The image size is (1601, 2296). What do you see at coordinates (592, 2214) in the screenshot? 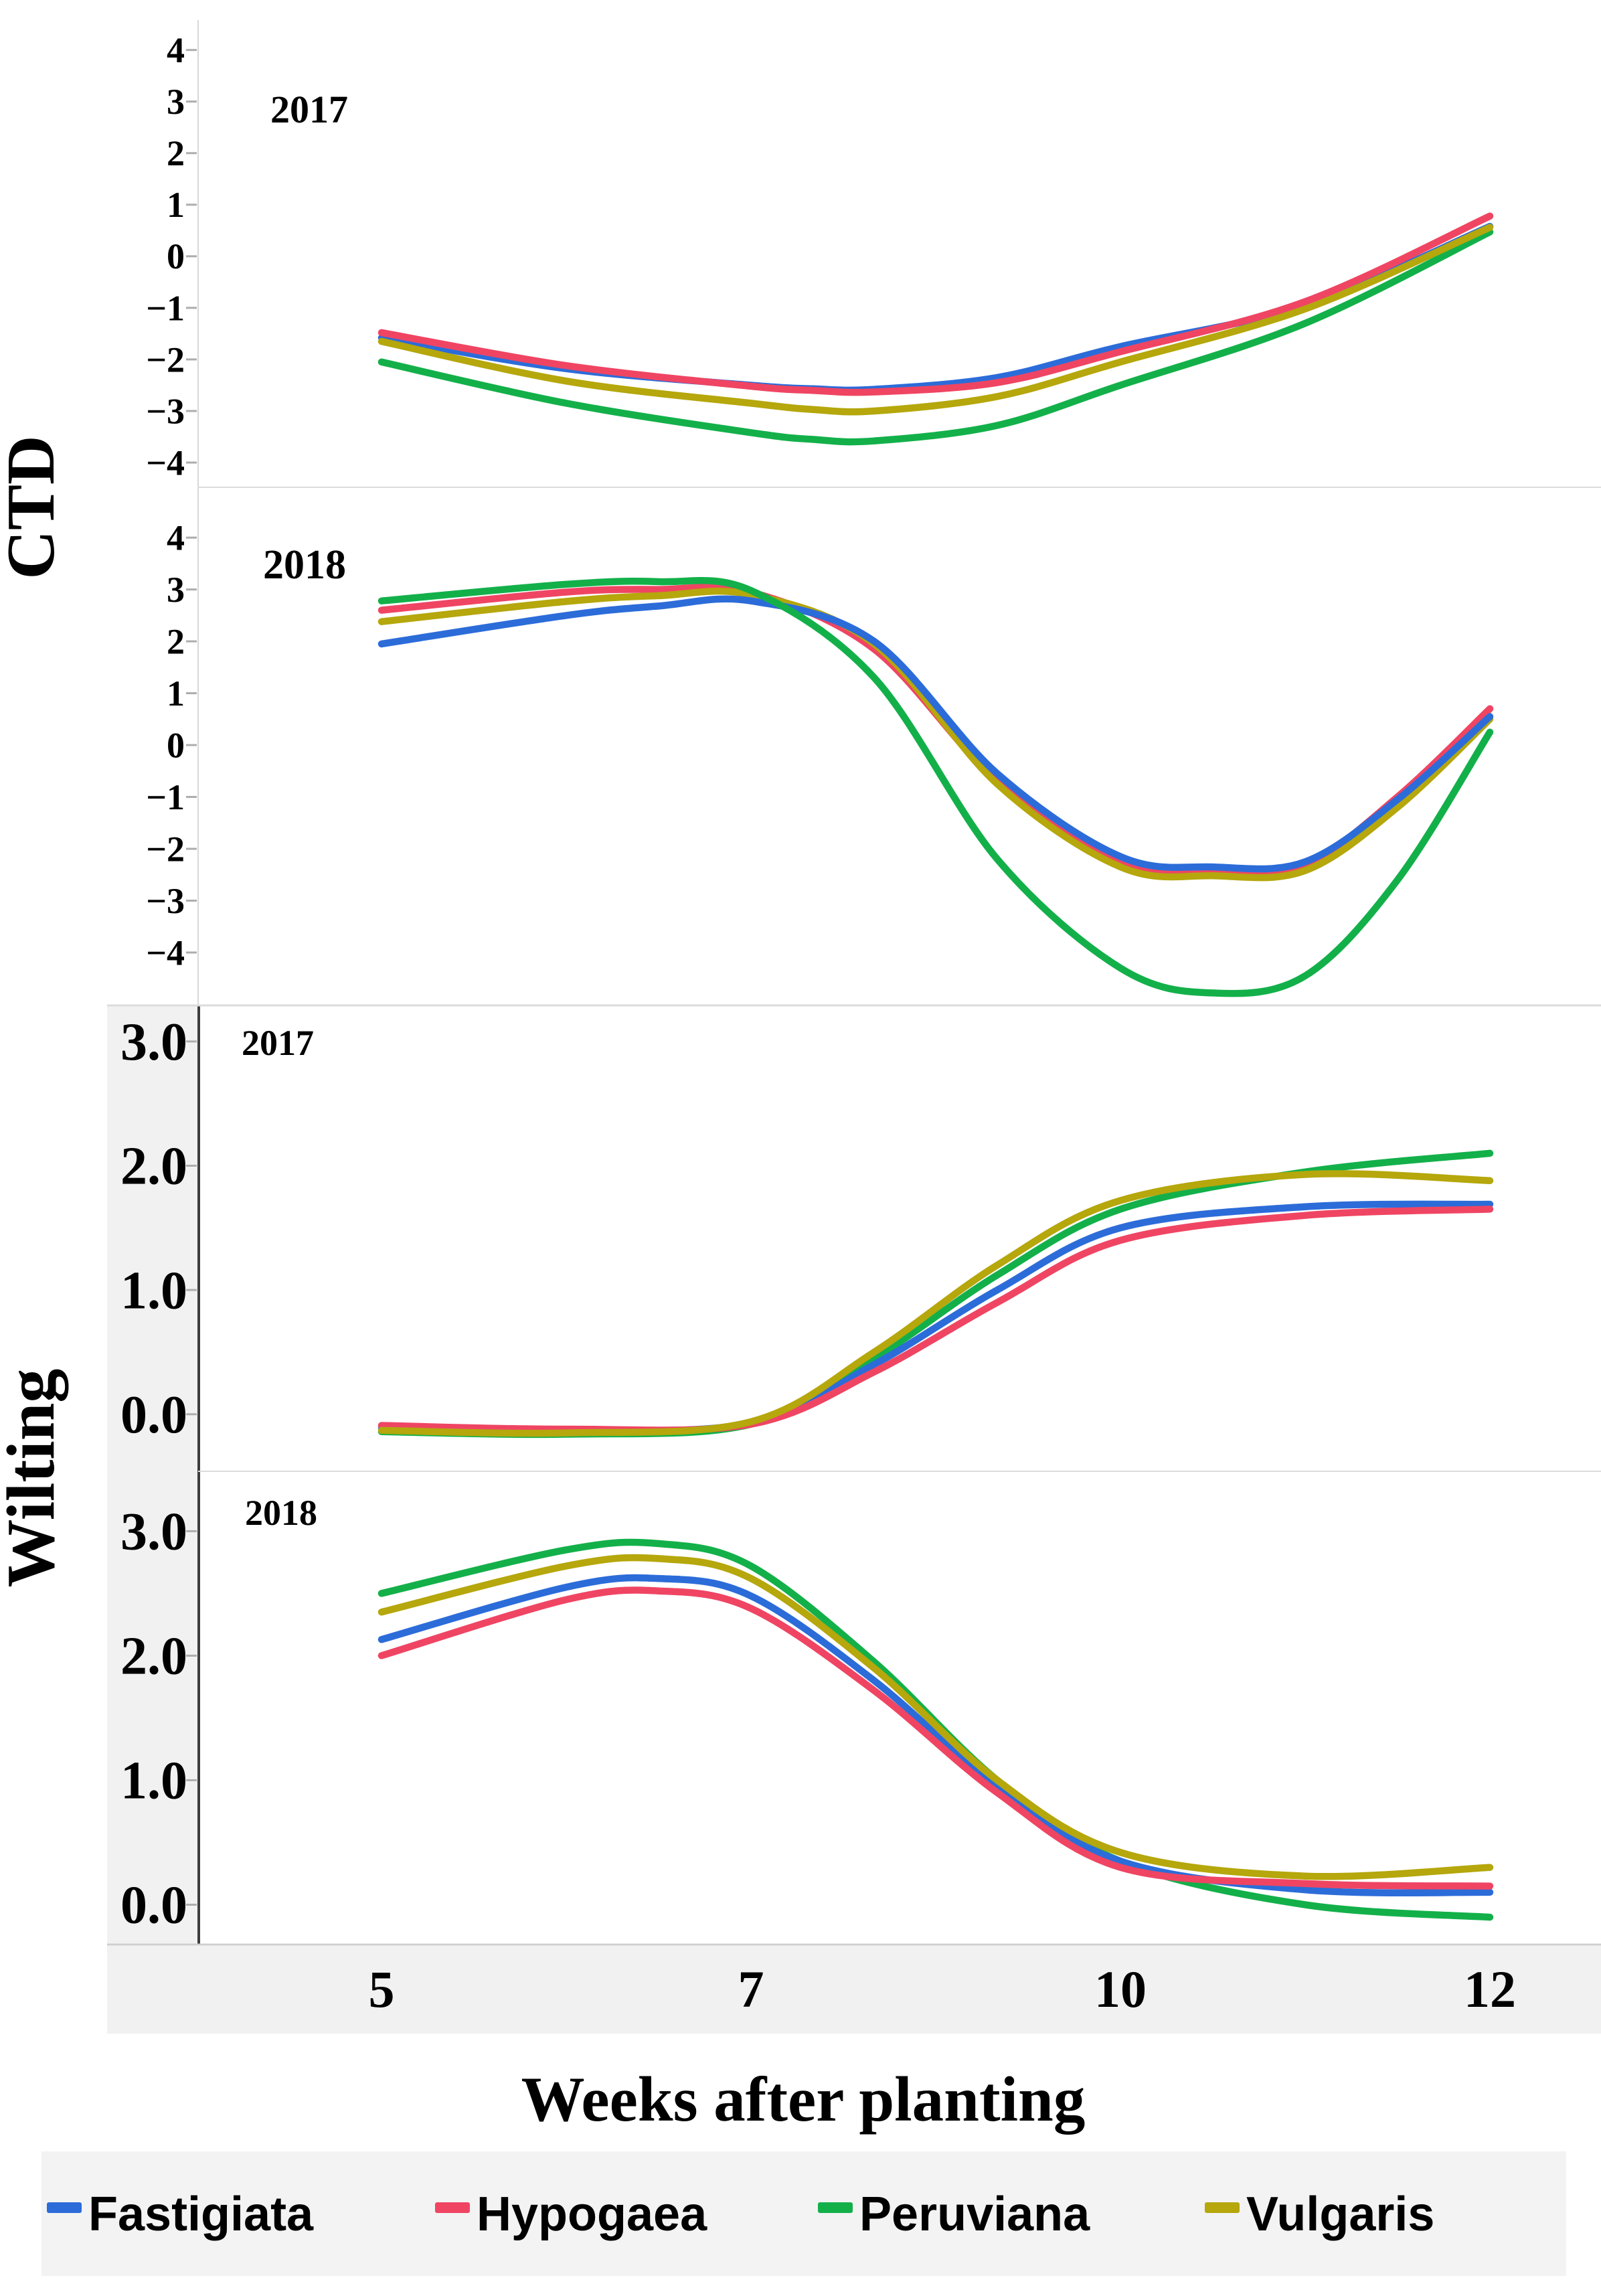
I see `legend-label-hypogaea: Hypogaea` at bounding box center [592, 2214].